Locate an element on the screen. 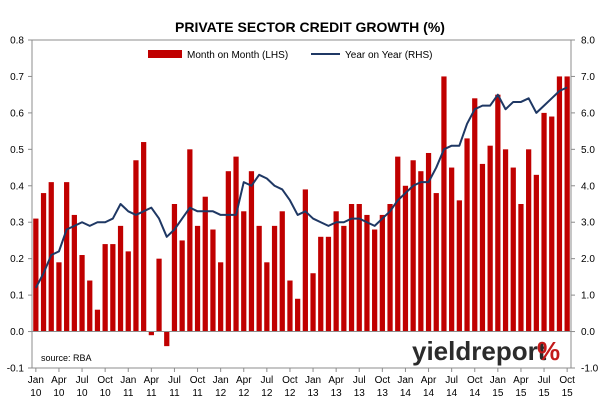 This screenshot has width=607, height=409. brand-percent-symbol: % is located at coordinates (548, 351).